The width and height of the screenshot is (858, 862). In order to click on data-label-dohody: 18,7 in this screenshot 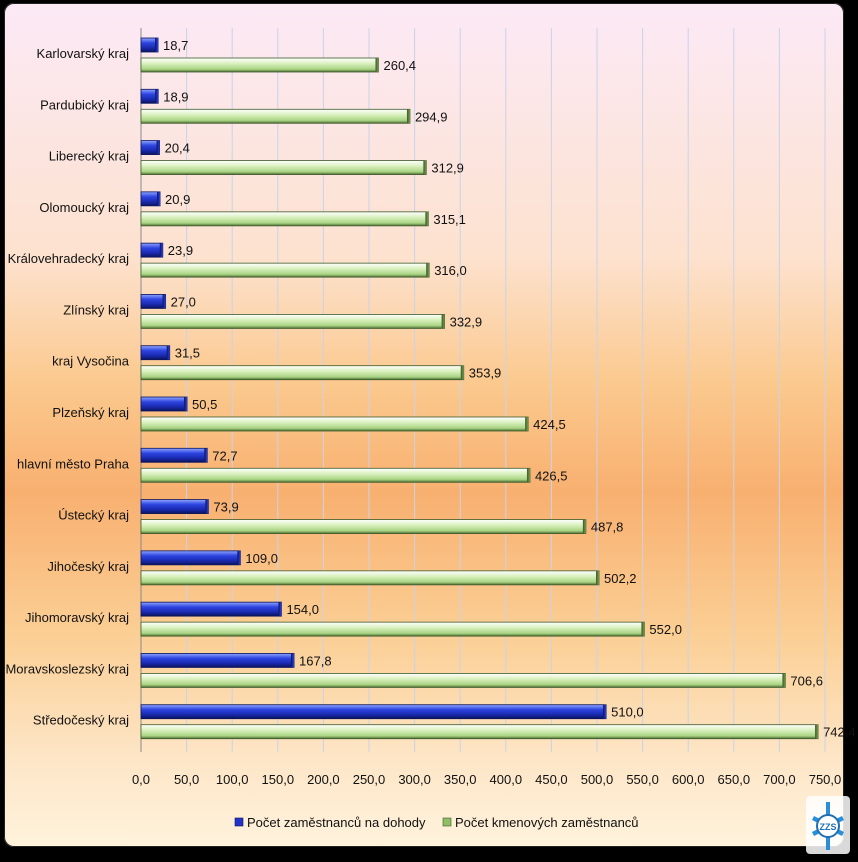, I will do `click(175, 45)`.